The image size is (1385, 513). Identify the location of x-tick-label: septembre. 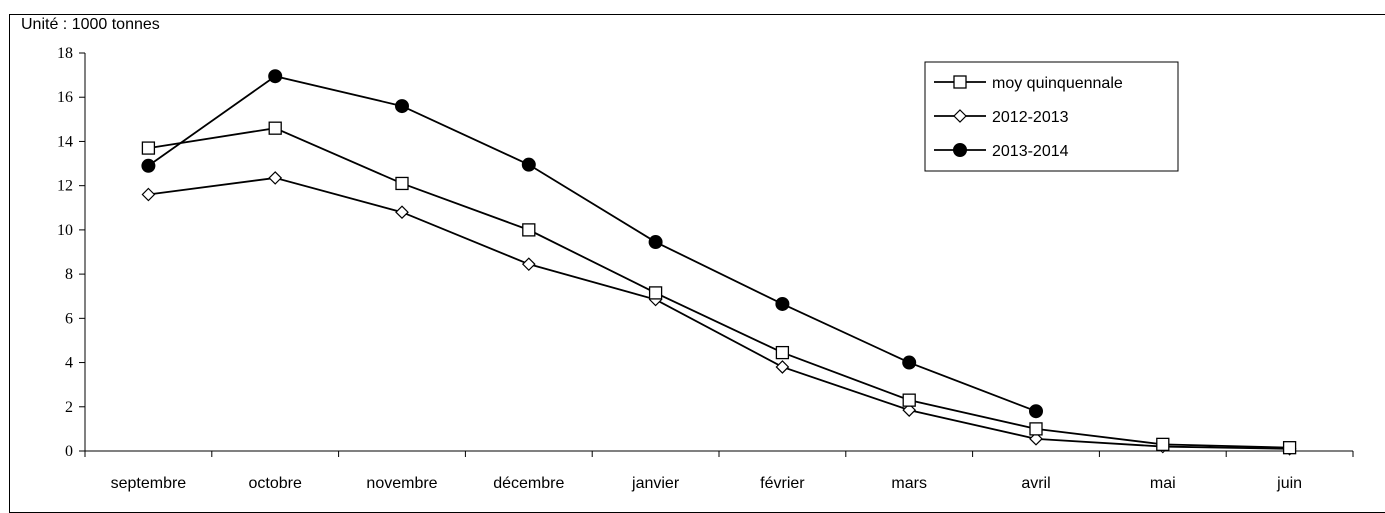
(149, 483).